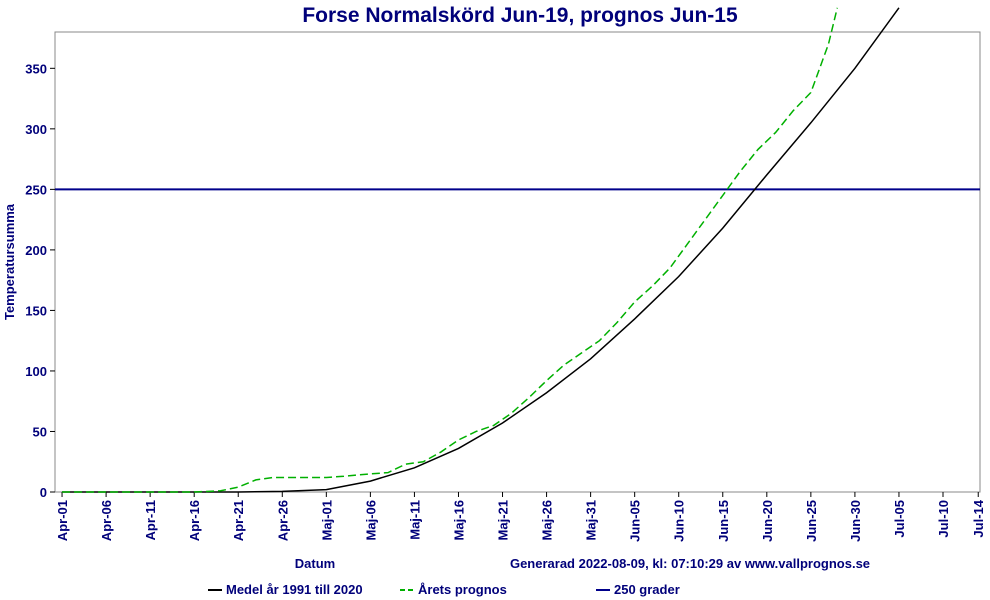  What do you see at coordinates (647, 589) in the screenshot?
I see `legend-label: 250 grader` at bounding box center [647, 589].